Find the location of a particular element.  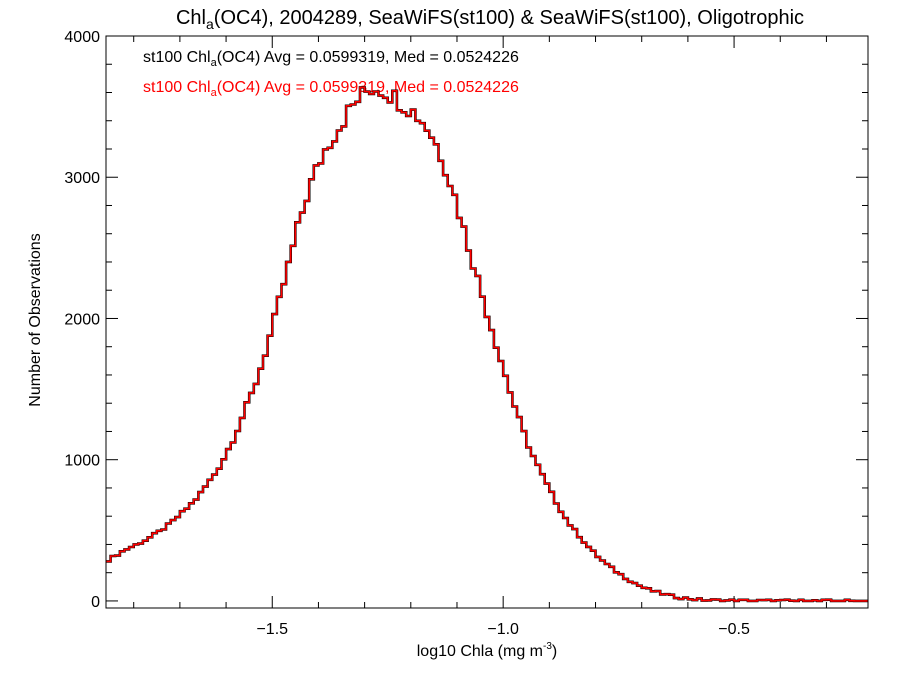

x-axis-label-close: ) is located at coordinates (554, 651).